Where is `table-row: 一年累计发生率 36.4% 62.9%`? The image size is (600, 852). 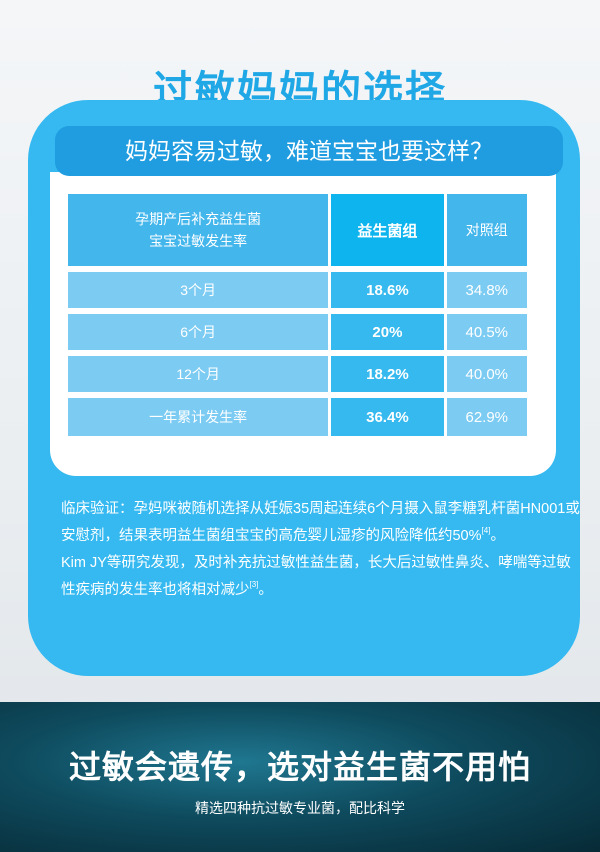 table-row: 一年累计发生率 36.4% 62.9% is located at coordinates (297, 417).